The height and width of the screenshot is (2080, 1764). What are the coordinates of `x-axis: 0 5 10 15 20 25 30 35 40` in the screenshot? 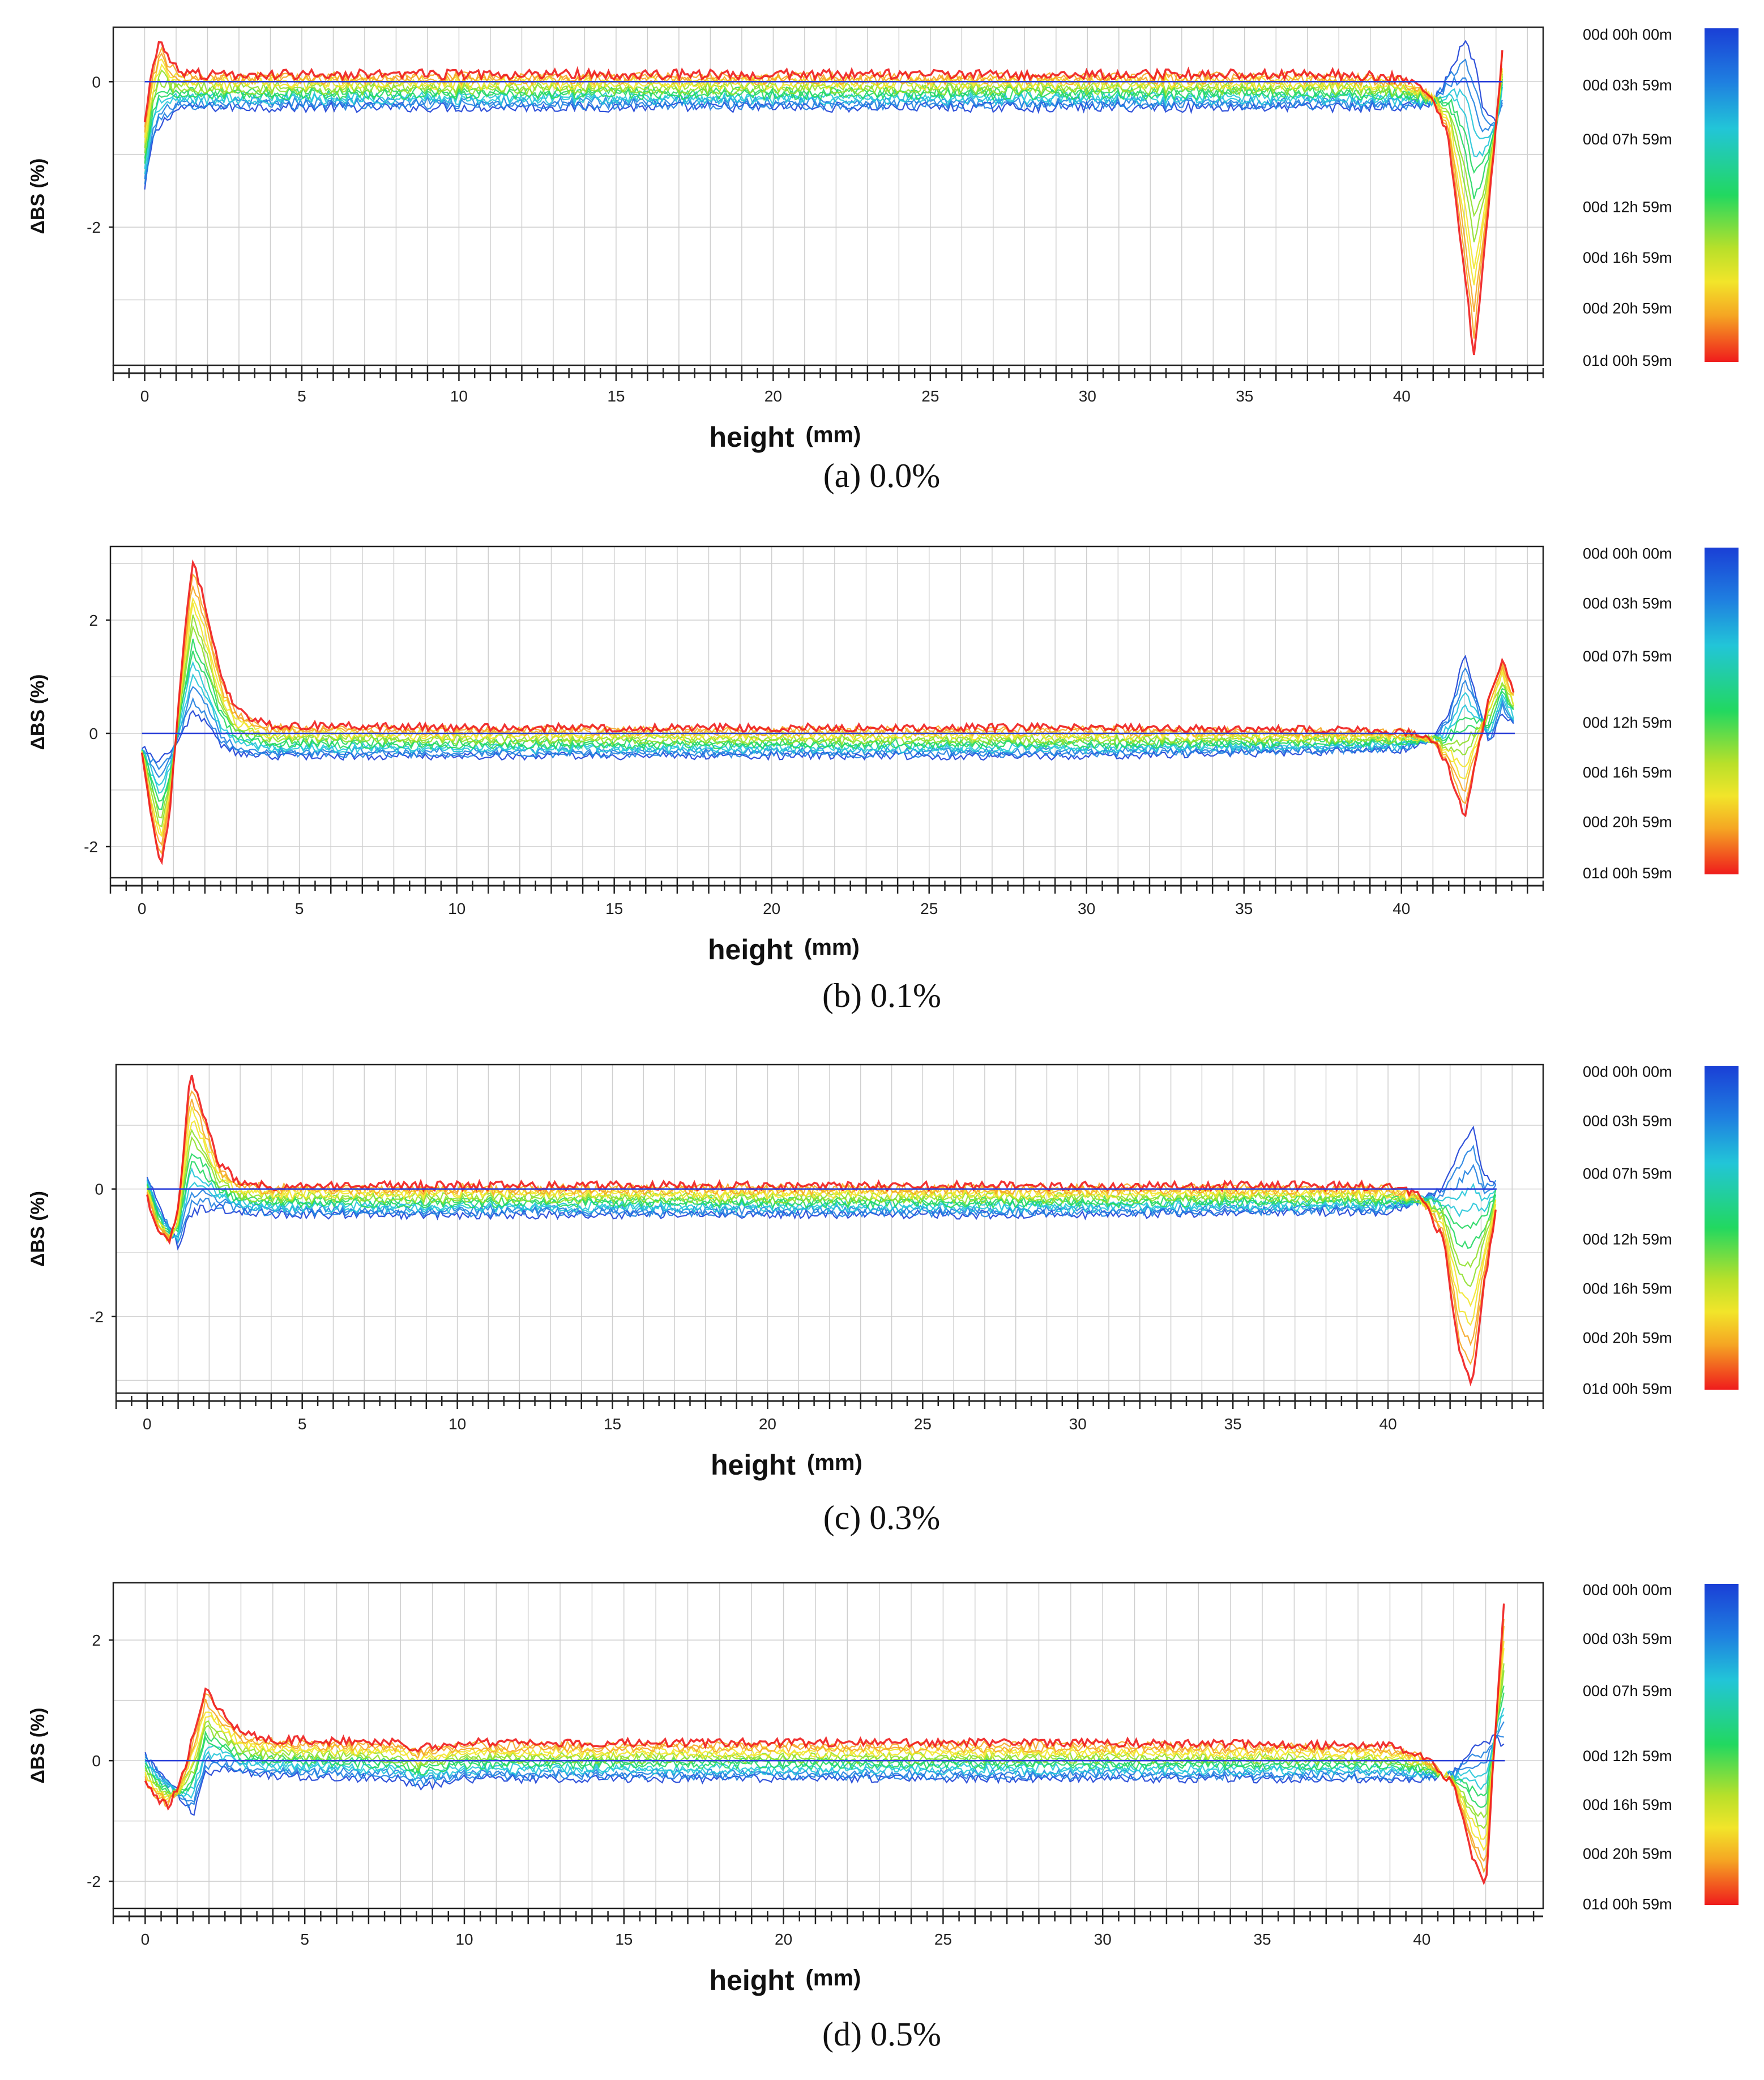 It's located at (829, 1413).